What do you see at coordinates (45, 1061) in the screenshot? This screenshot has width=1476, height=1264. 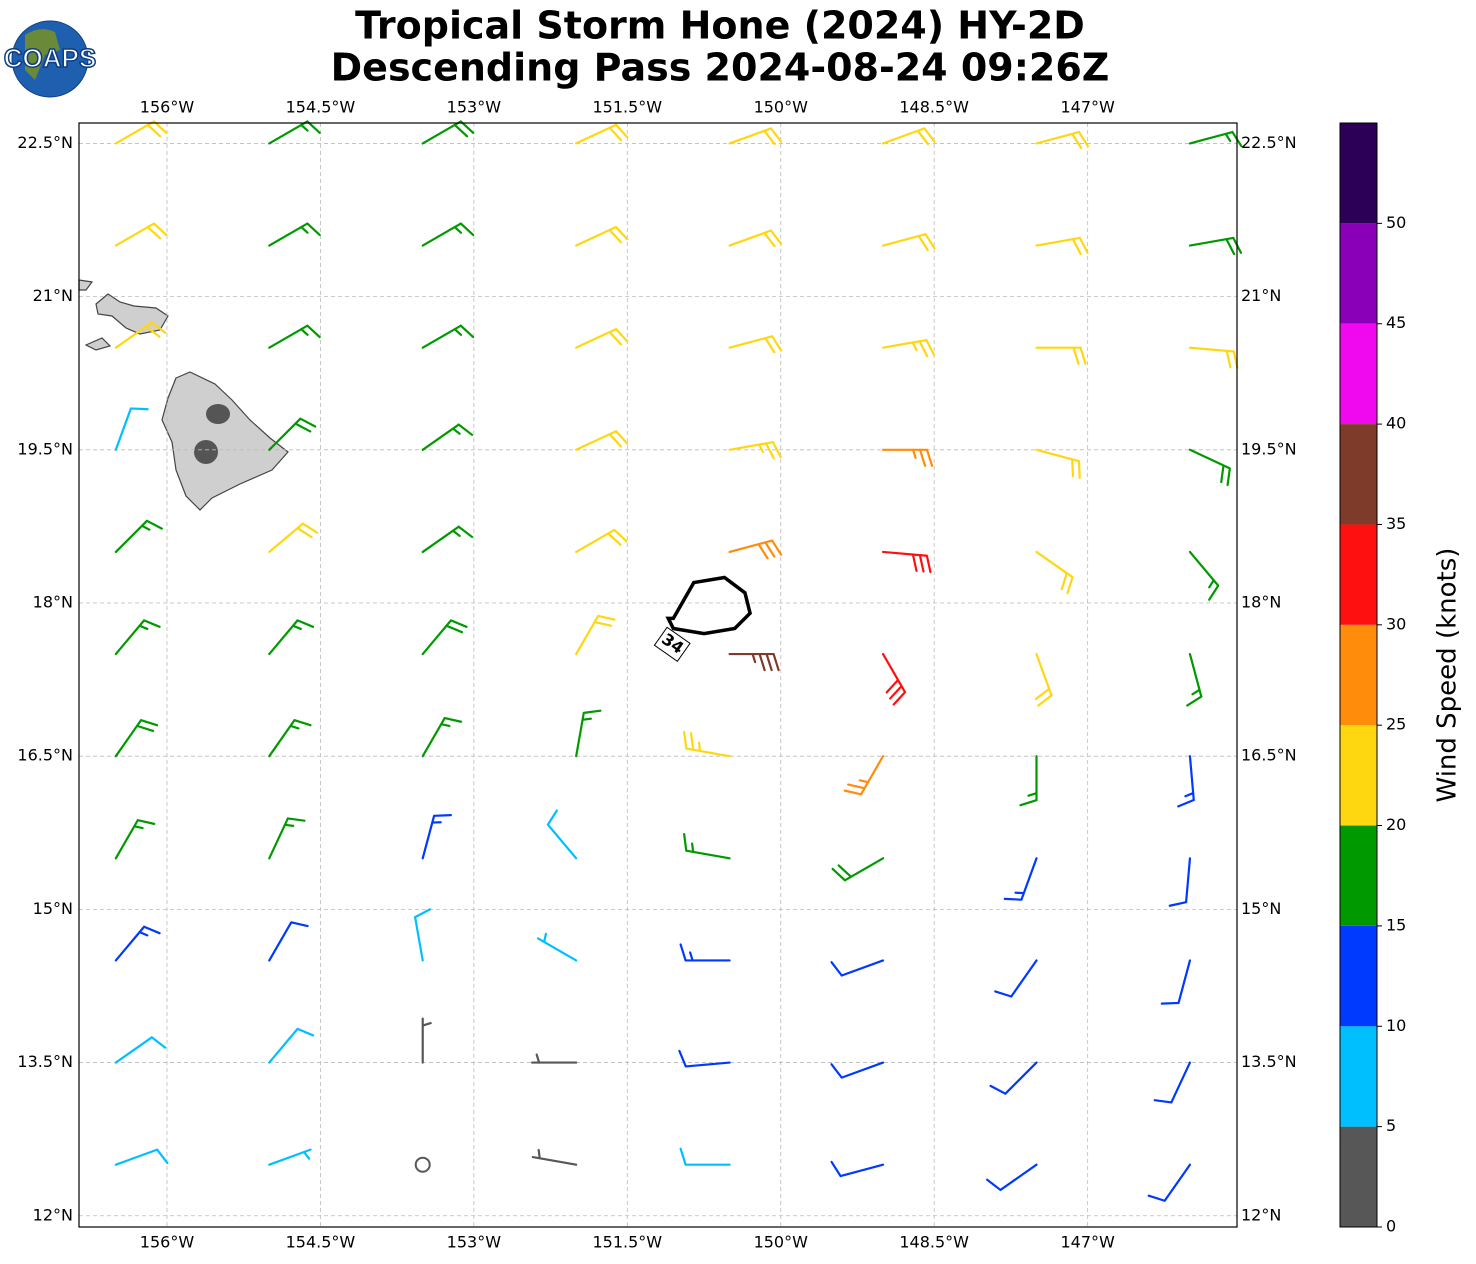 I see `y-tick-label: 13.5°N` at bounding box center [45, 1061].